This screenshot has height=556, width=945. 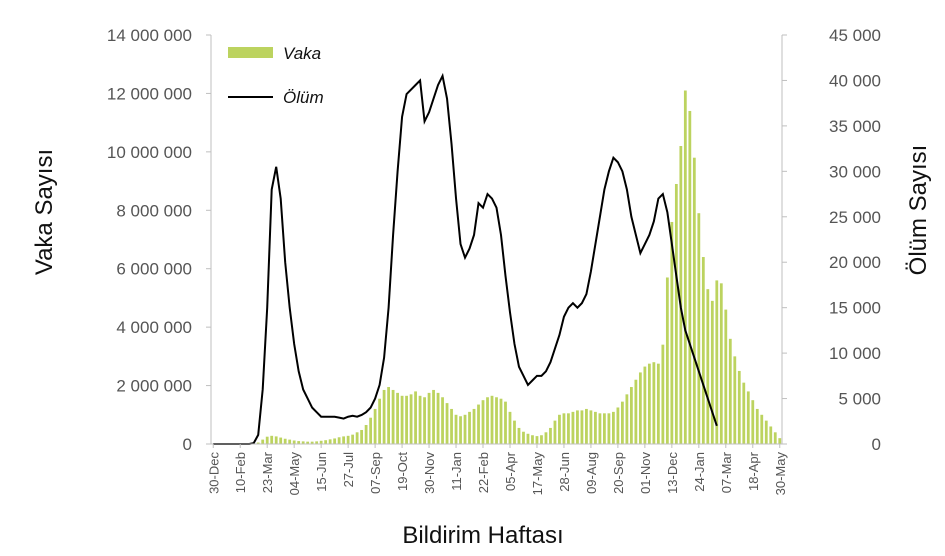 What do you see at coordinates (564, 472) in the screenshot?
I see `x-tick-label: 28-Jun` at bounding box center [564, 472].